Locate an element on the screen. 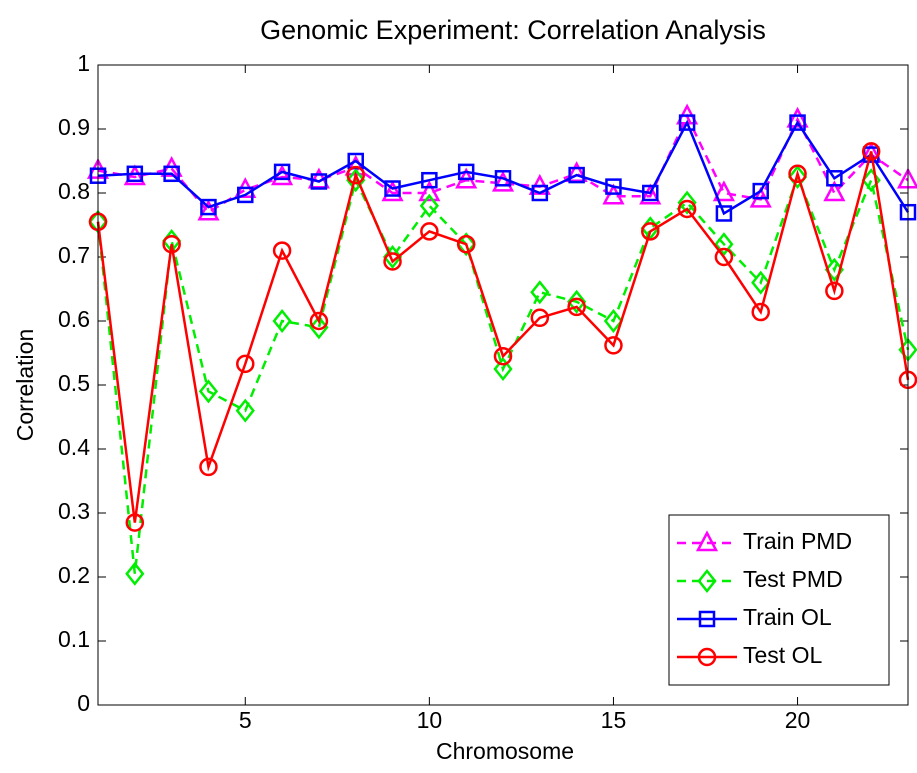 This screenshot has height=773, width=917. y-tick-label: 0.2 is located at coordinates (74, 575).